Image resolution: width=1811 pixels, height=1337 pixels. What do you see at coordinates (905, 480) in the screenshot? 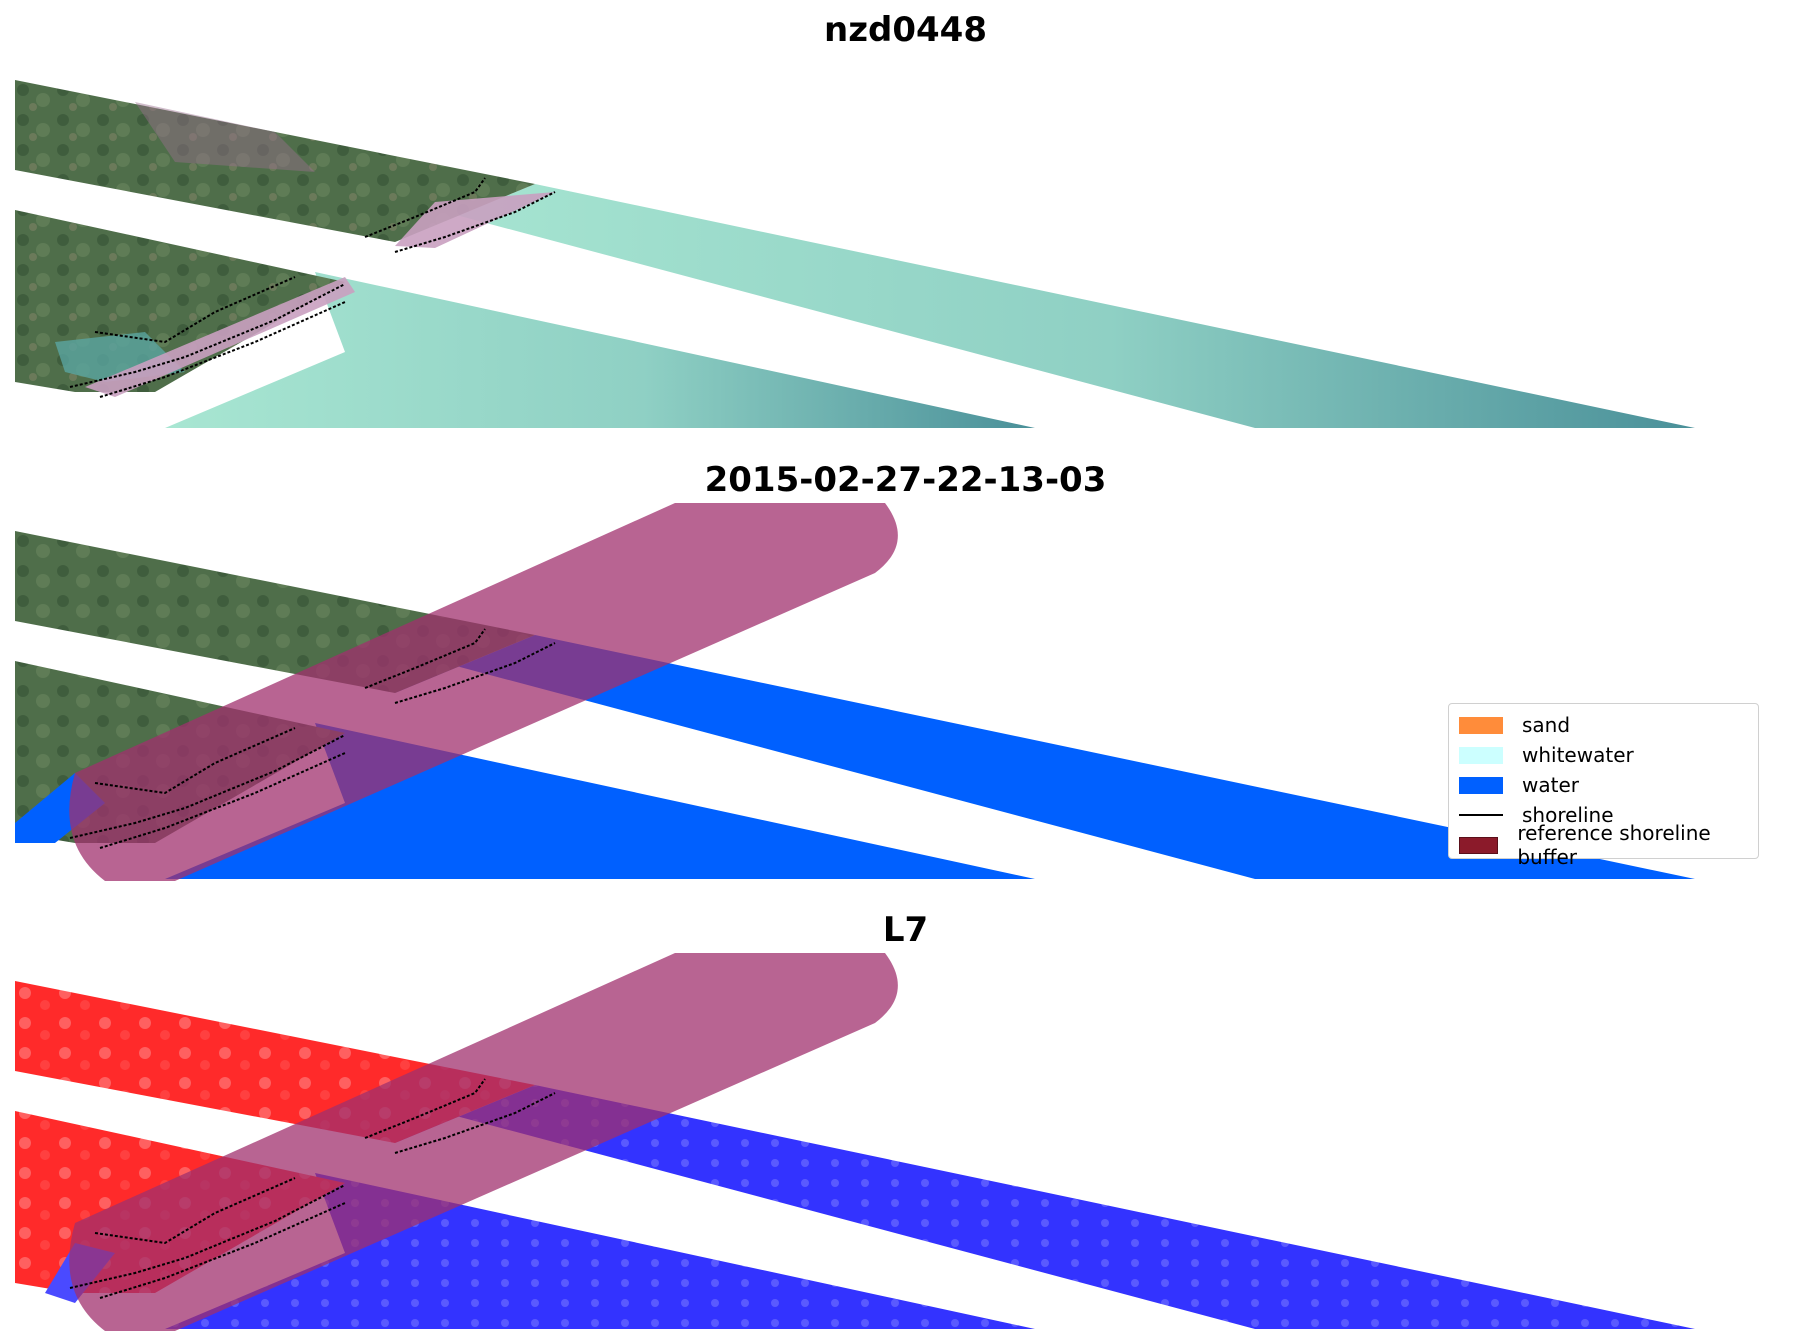
I see `panel-title-classified: 2015-02-27-22-13-03` at bounding box center [905, 480].